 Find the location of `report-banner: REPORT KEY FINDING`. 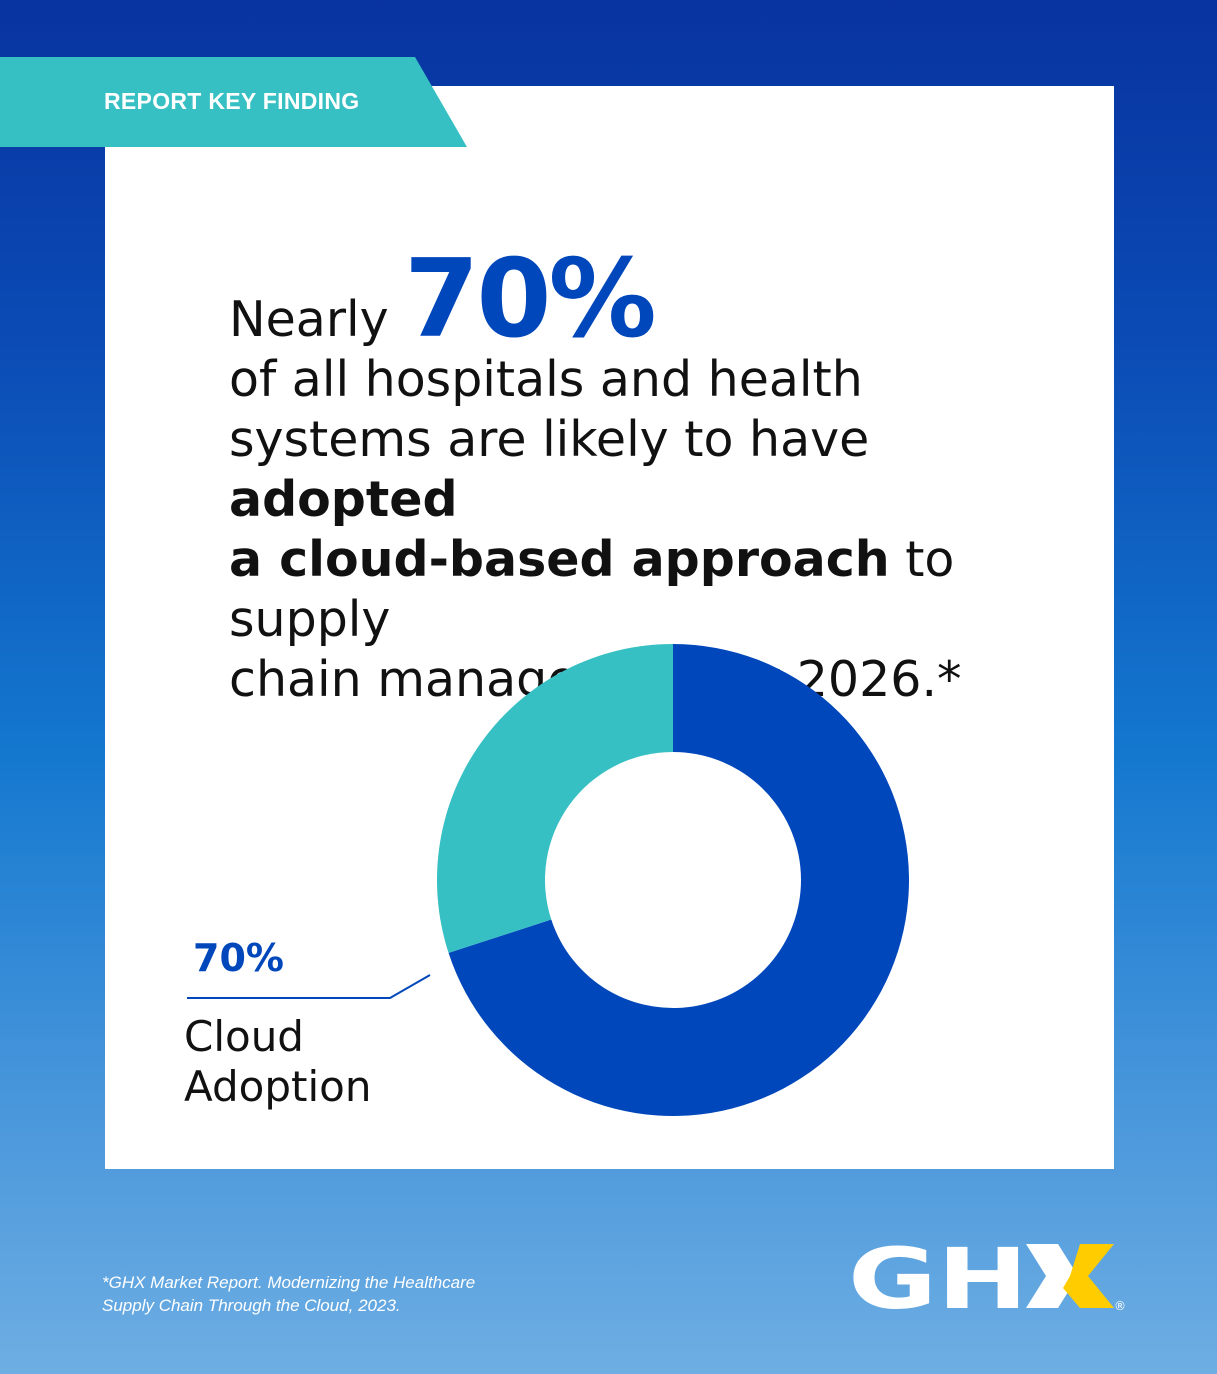

report-banner: REPORT KEY FINDING is located at coordinates (233, 102).